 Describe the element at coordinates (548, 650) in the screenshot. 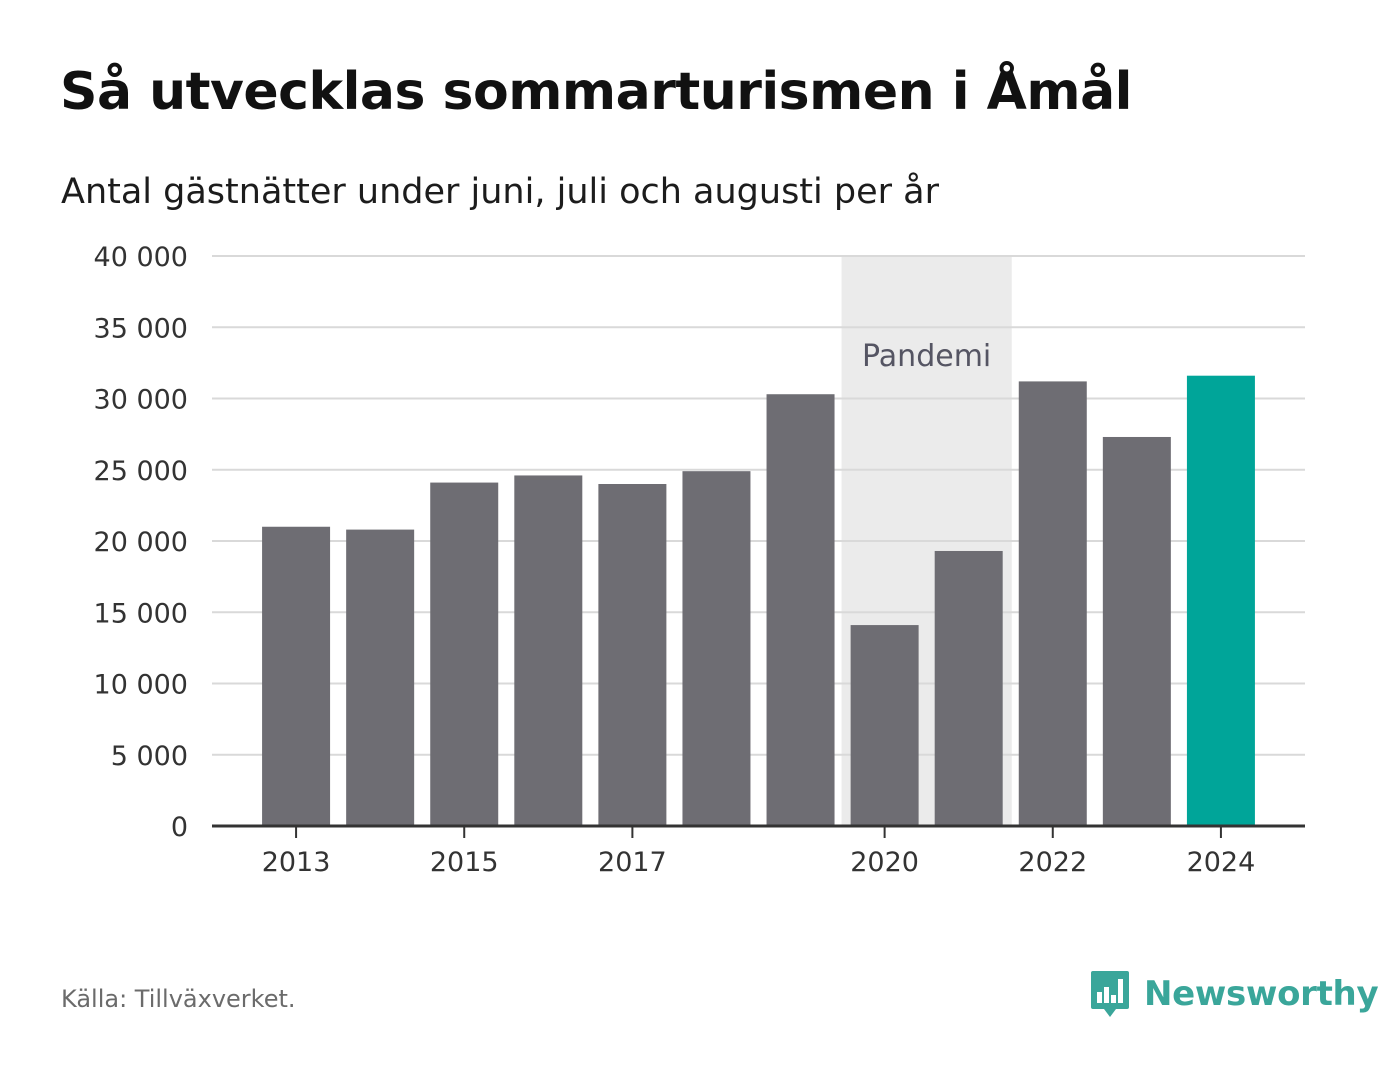

I see `bar-2016` at that location.